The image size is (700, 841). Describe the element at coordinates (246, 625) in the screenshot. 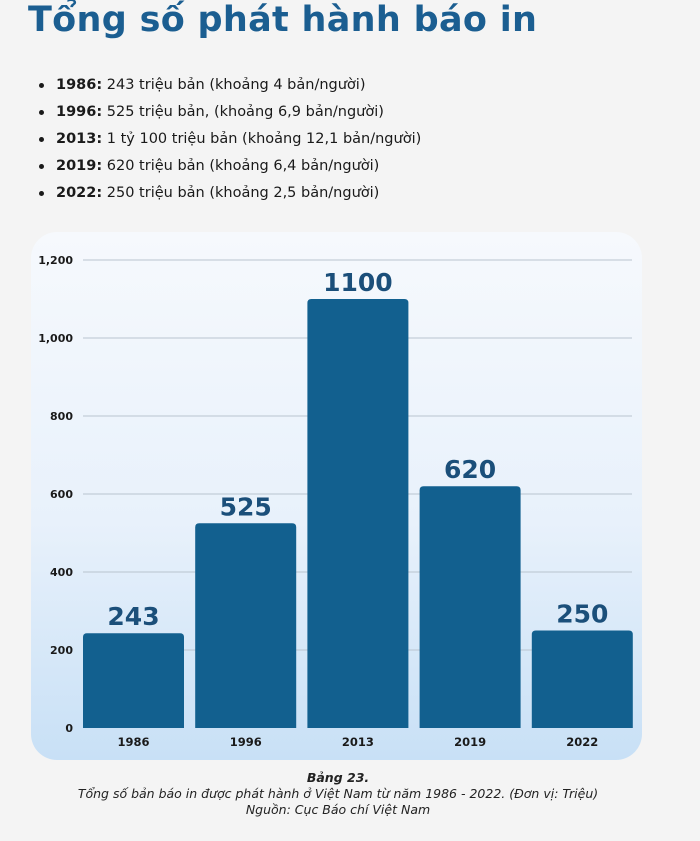

I see `bar-1996` at that location.